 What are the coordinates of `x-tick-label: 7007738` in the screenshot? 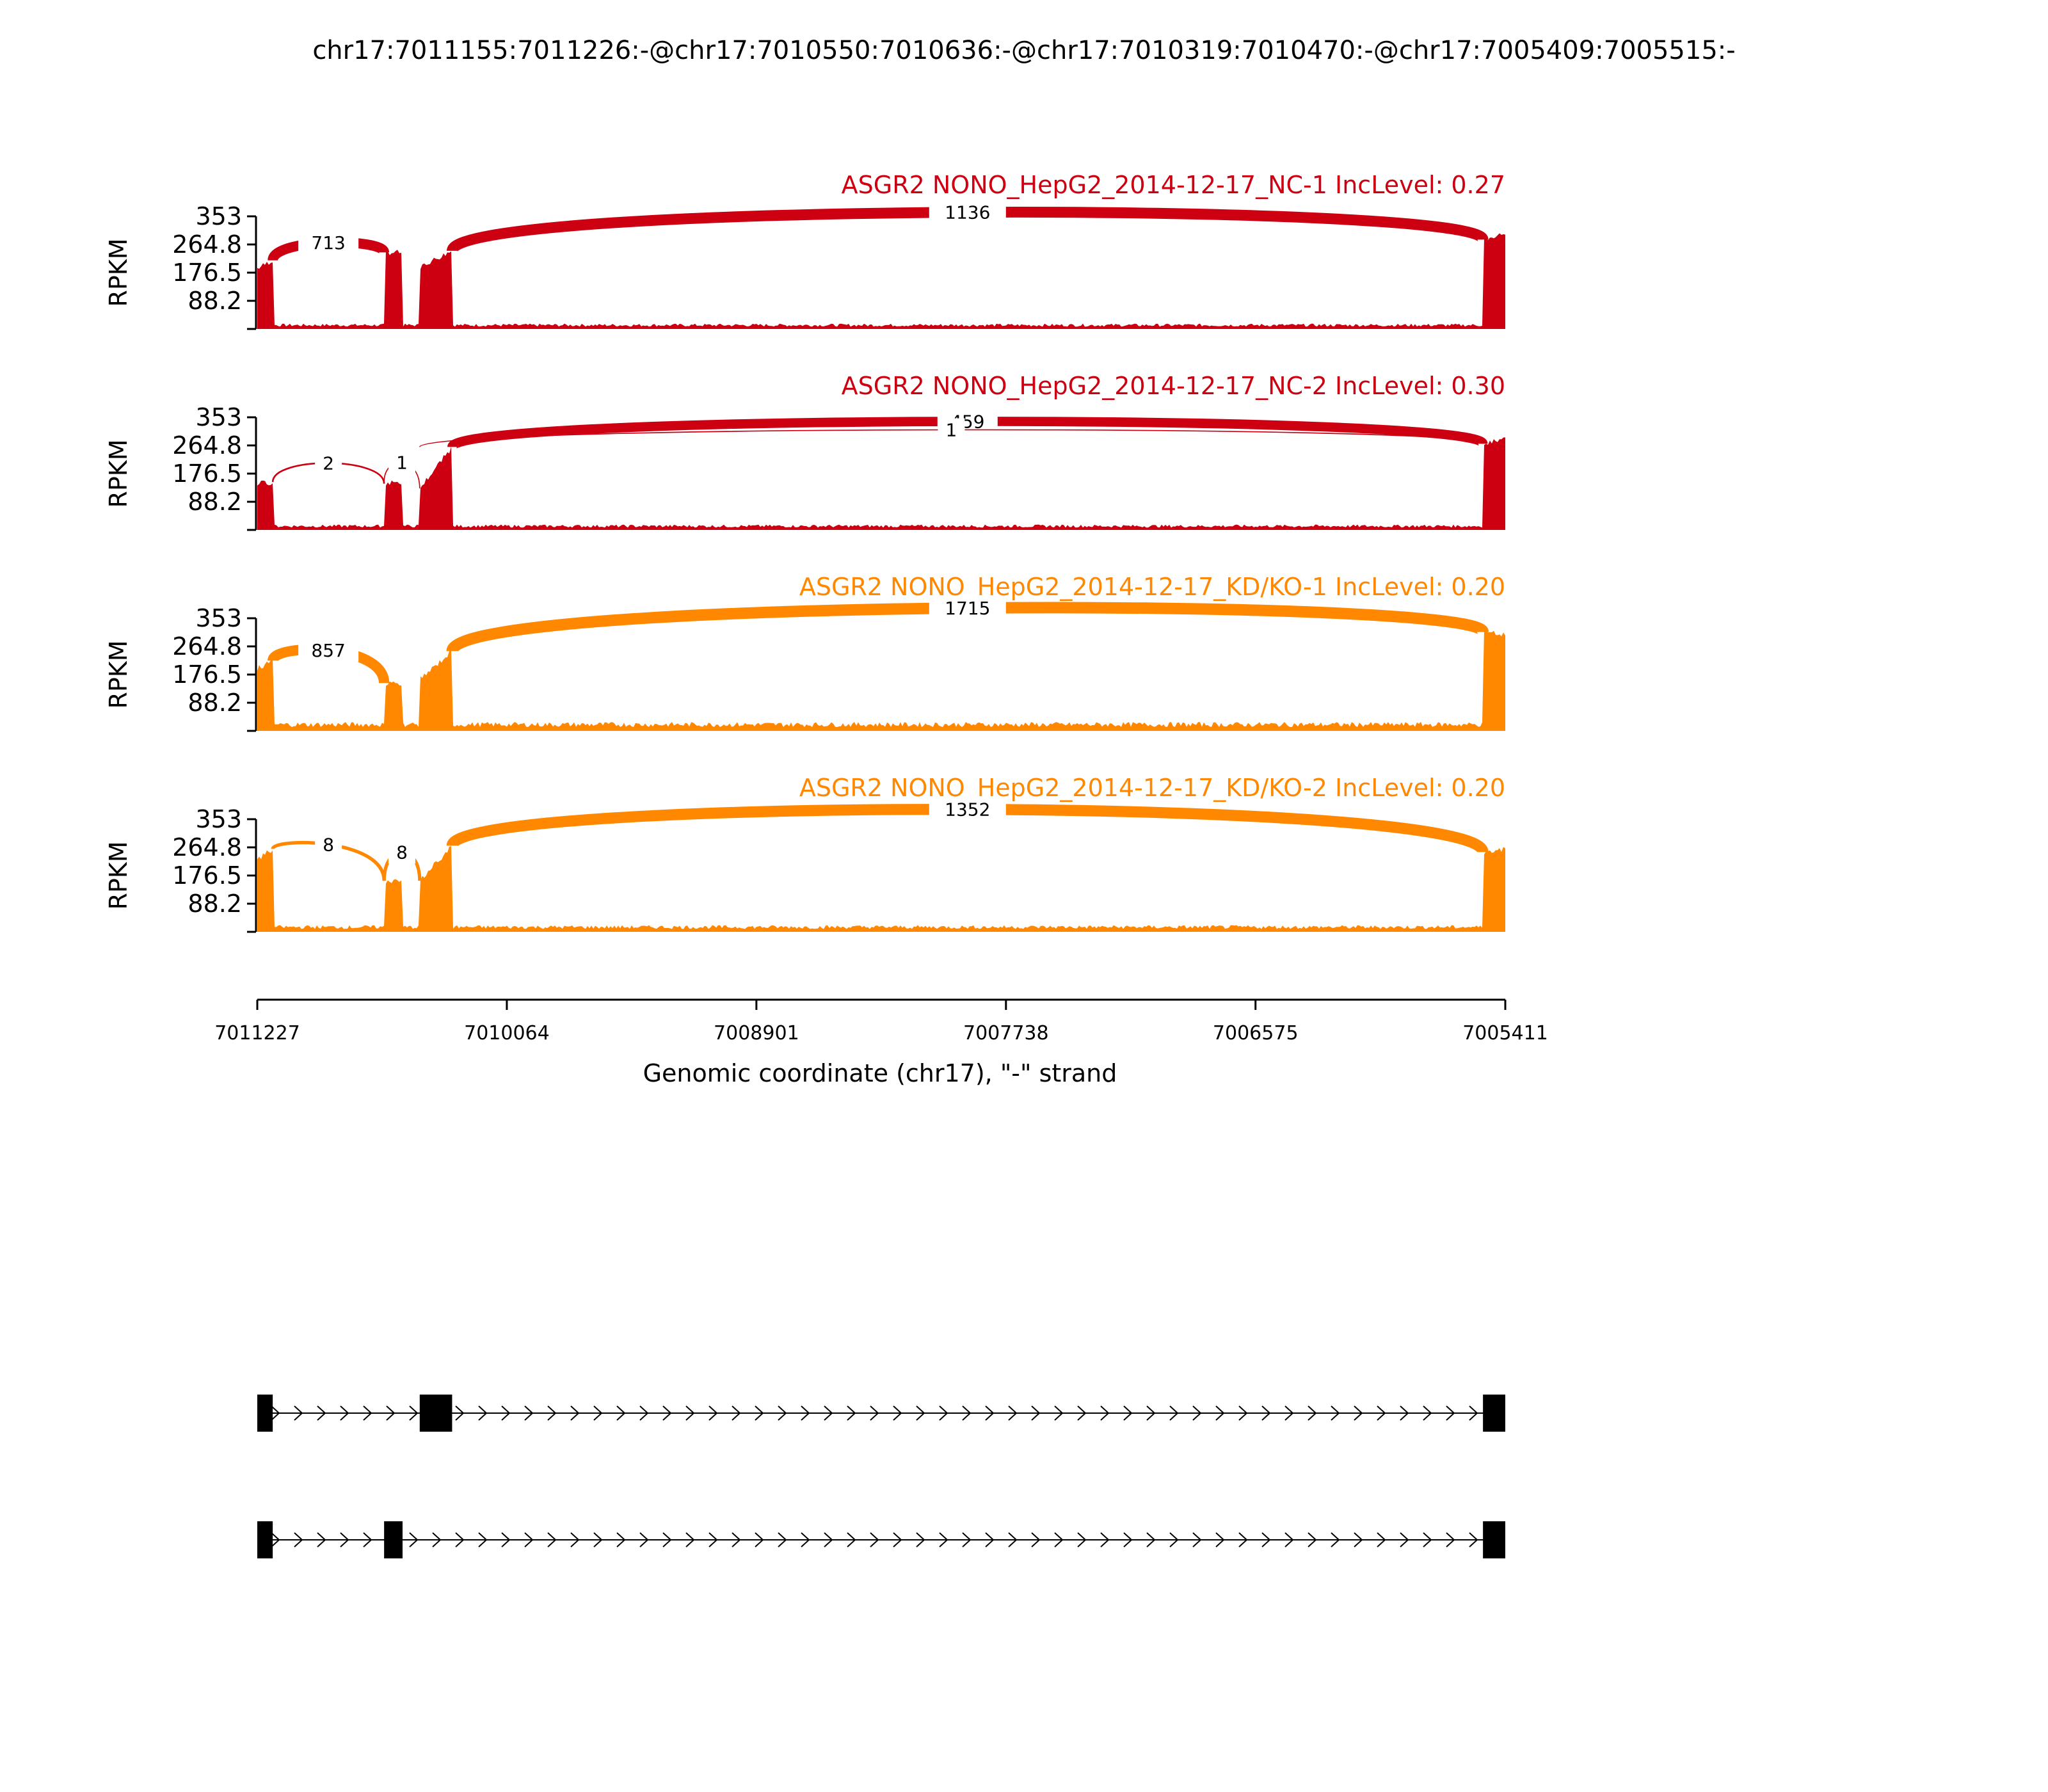 It's located at (1006, 1033).